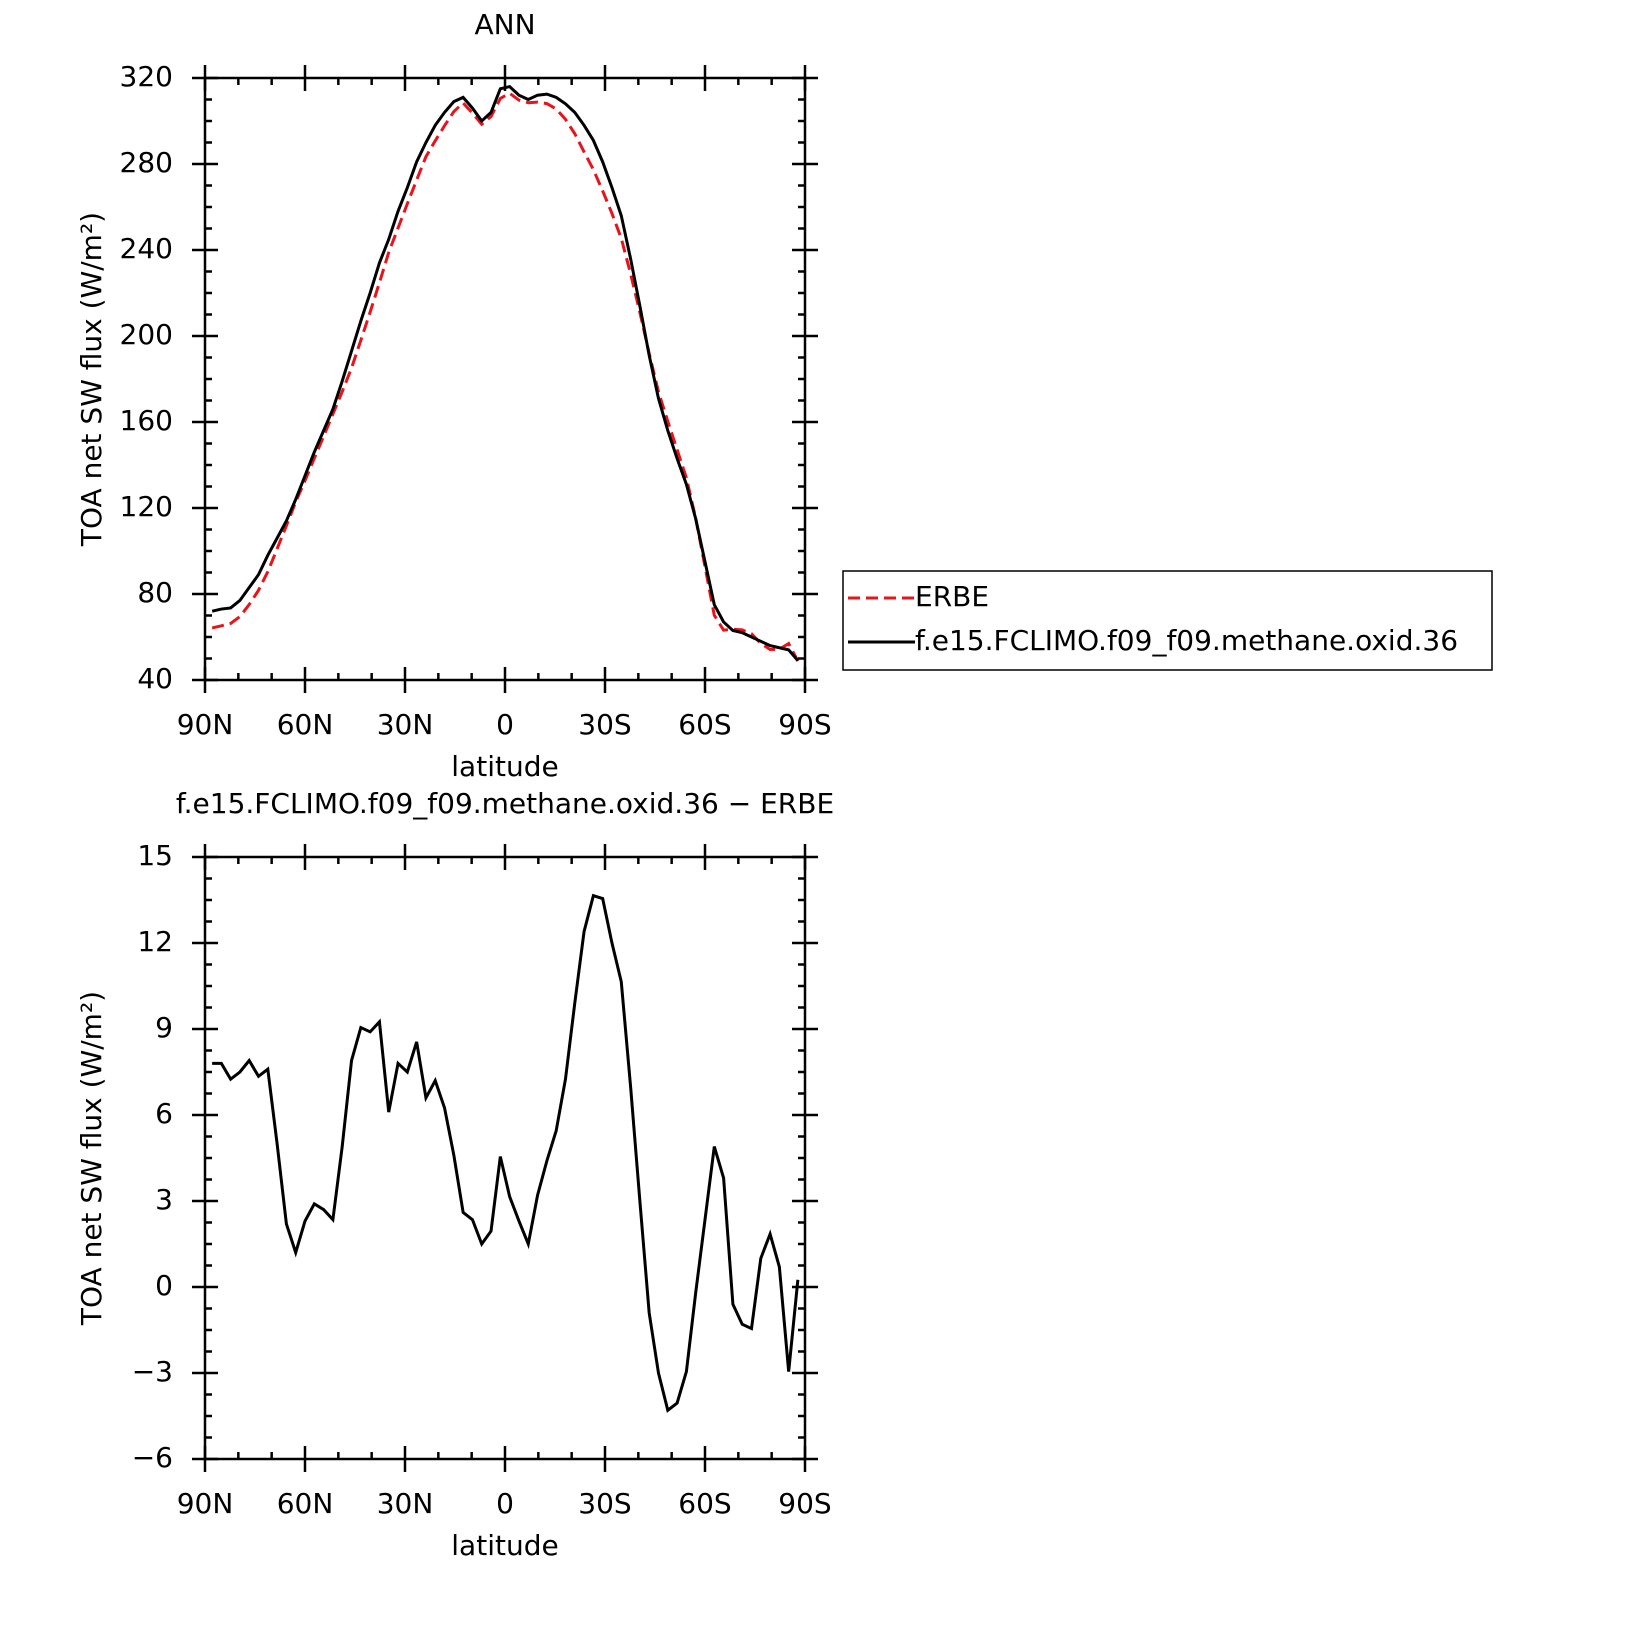  Describe the element at coordinates (164, 1027) in the screenshot. I see `y-tick-label: 9` at that location.